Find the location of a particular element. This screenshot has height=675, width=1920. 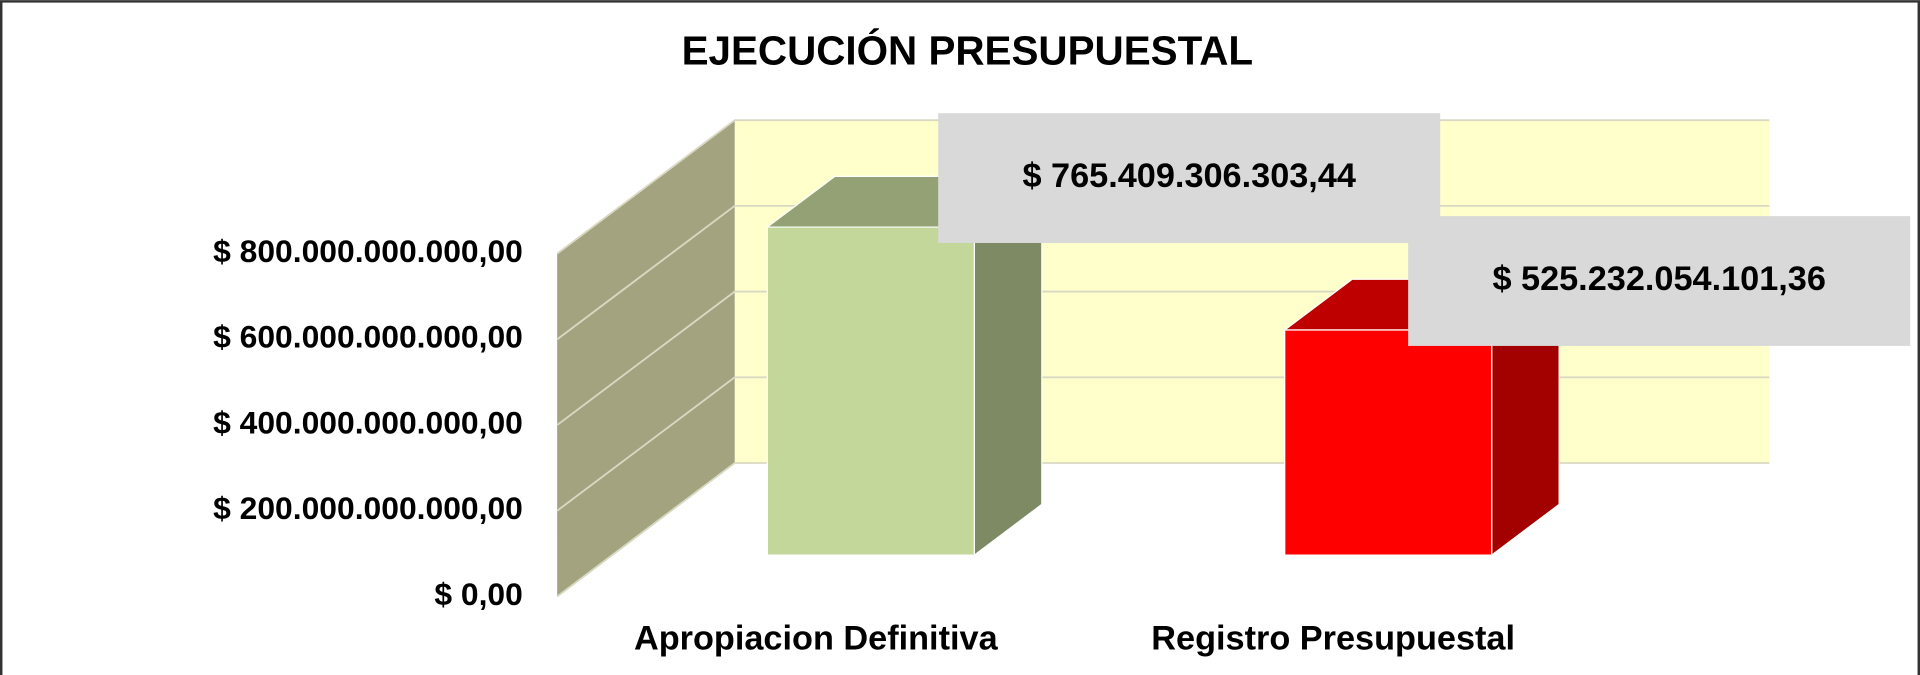

chart-title: EJECUCIÓN PRESUPUESTAL is located at coordinates (968, 51).